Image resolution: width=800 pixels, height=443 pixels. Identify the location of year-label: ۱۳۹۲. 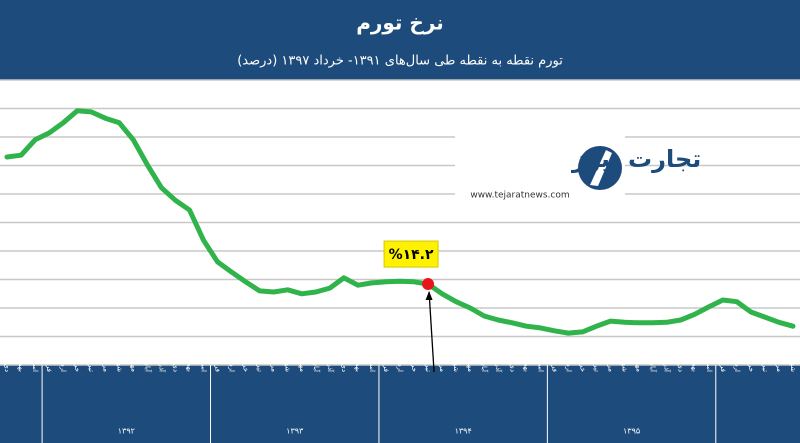
(126, 431).